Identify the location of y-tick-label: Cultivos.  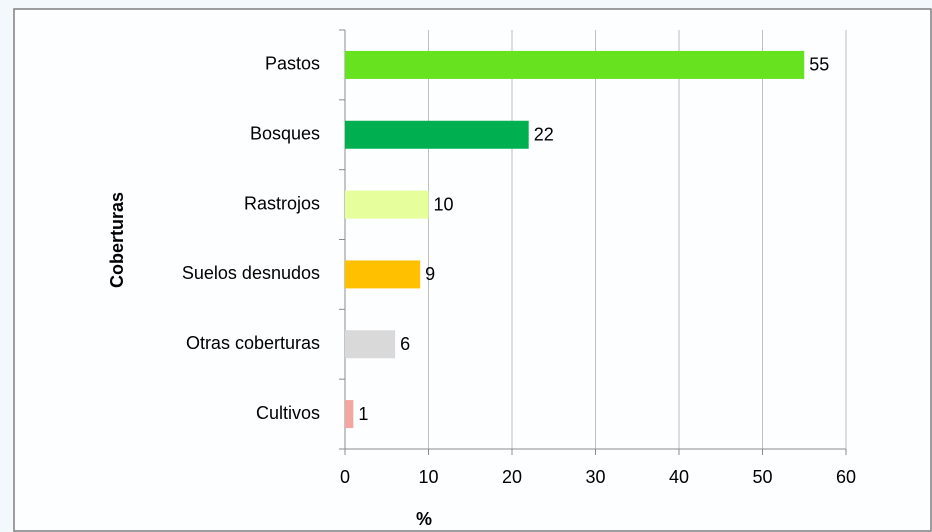
(288, 413).